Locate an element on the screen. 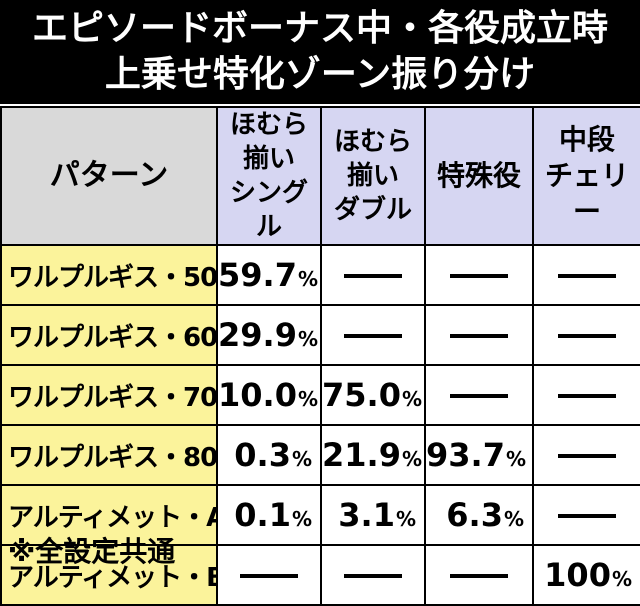  table-row: ワルプルギス・50%59.7% is located at coordinates (320, 275).